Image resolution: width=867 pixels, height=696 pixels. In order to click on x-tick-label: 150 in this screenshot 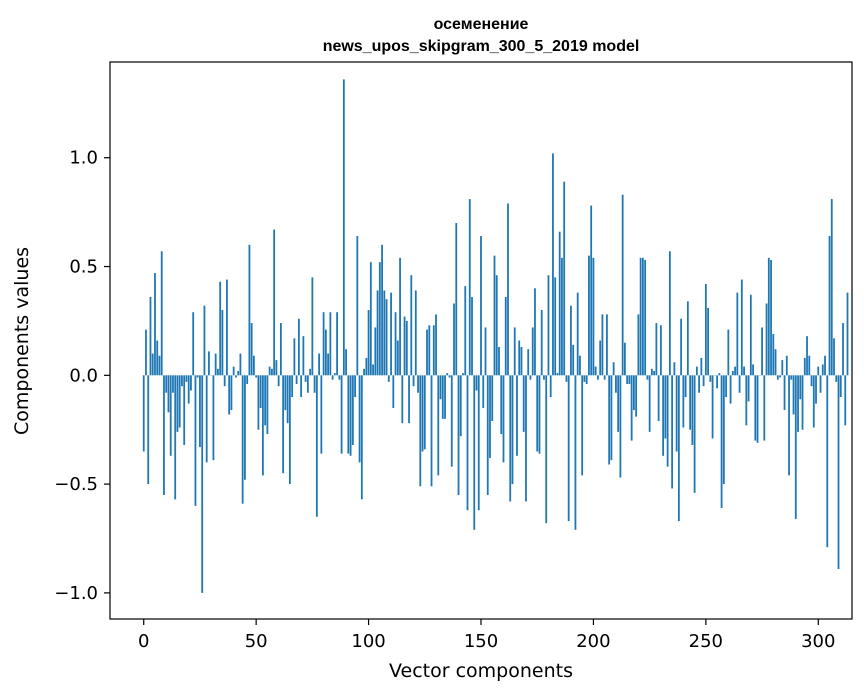, I will do `click(481, 641)`.